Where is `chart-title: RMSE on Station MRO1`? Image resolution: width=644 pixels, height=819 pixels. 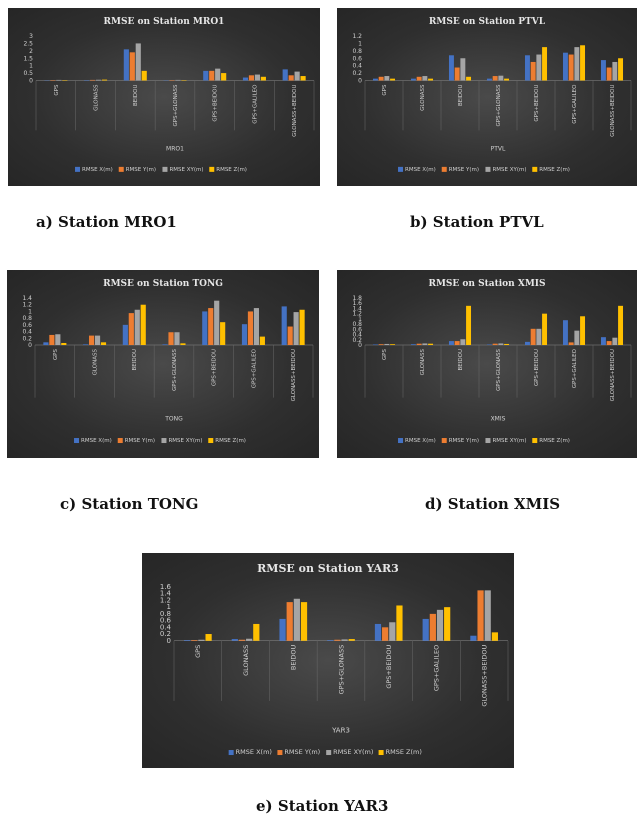 chart-title: RMSE on Station MRO1 is located at coordinates (164, 22).